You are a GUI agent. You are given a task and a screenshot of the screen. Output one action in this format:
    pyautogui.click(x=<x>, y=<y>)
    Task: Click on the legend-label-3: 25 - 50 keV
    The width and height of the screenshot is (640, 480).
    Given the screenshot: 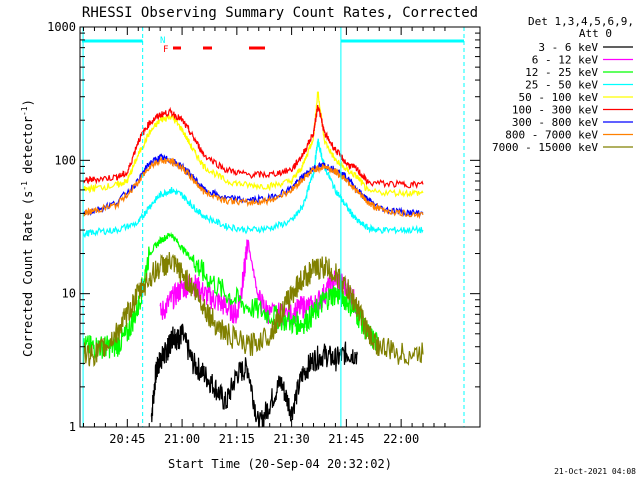 What is the action you would take?
    pyautogui.click(x=561, y=85)
    